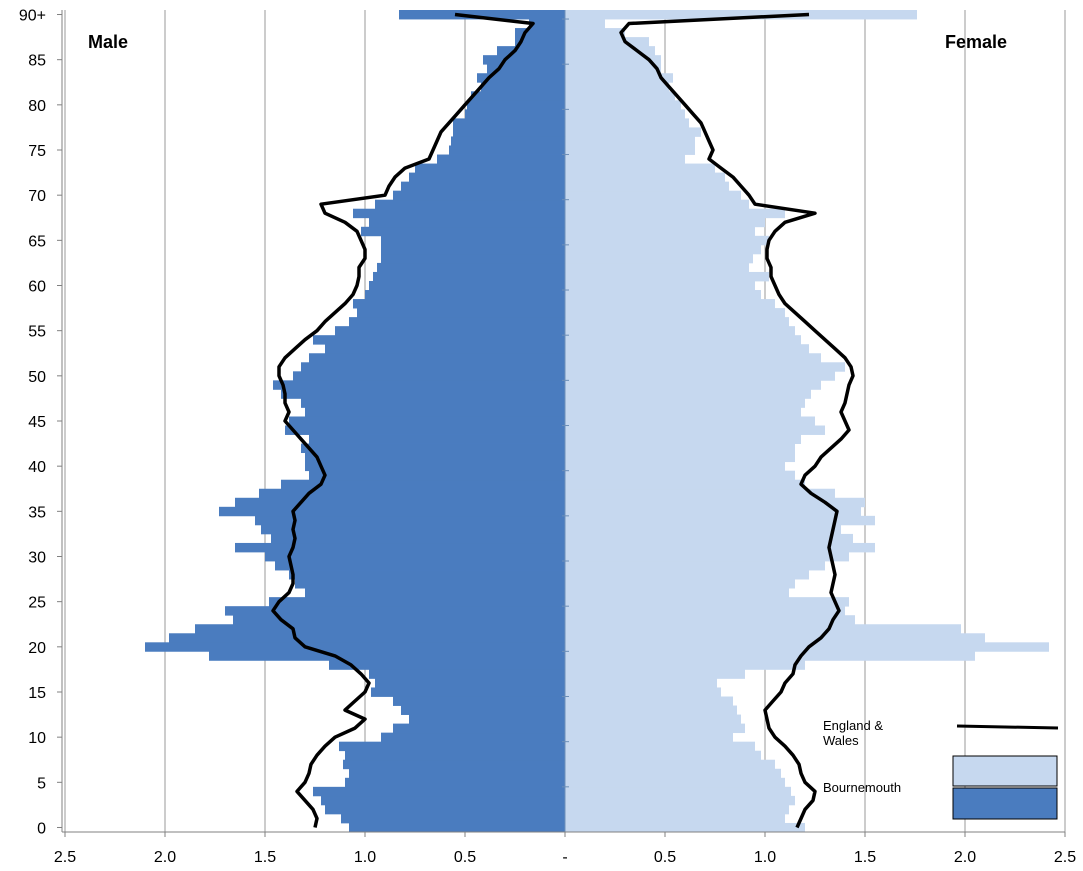 The height and width of the screenshot is (871, 1083). What do you see at coordinates (37, 557) in the screenshot?
I see `y-tick-label: 30` at bounding box center [37, 557].